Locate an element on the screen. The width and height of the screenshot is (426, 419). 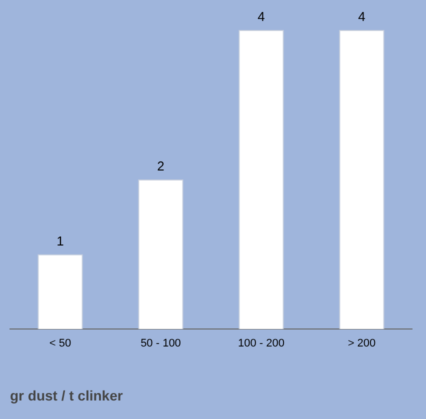
x-tick-label: > 200 is located at coordinates (362, 344).